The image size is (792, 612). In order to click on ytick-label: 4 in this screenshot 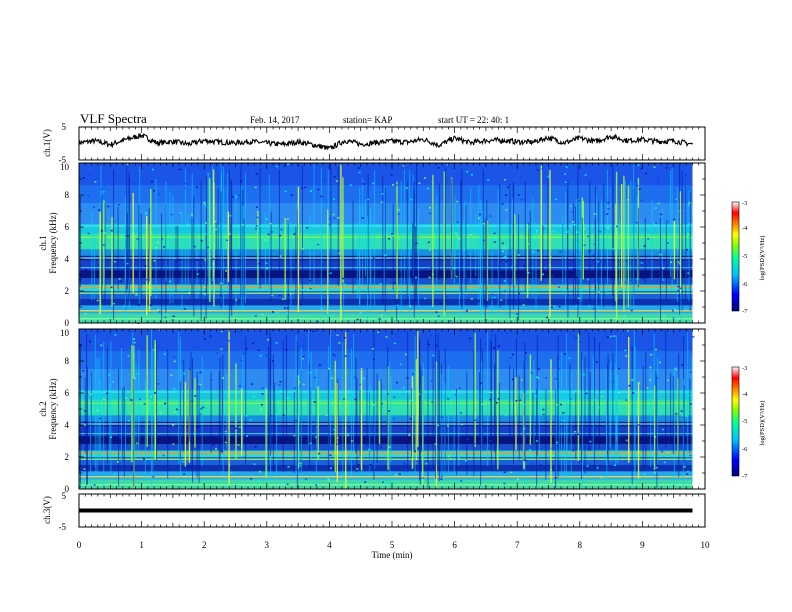, I will do `click(67, 259)`.